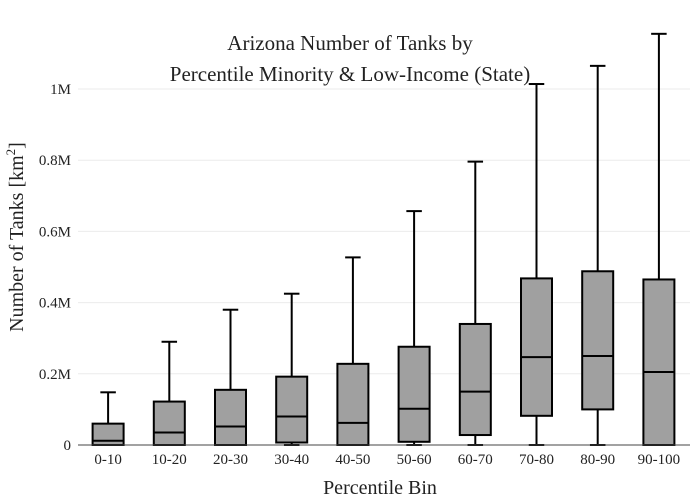 This screenshot has height=500, width=700. What do you see at coordinates (169, 460) in the screenshot?
I see `x-tick-label: 10-20` at bounding box center [169, 460].